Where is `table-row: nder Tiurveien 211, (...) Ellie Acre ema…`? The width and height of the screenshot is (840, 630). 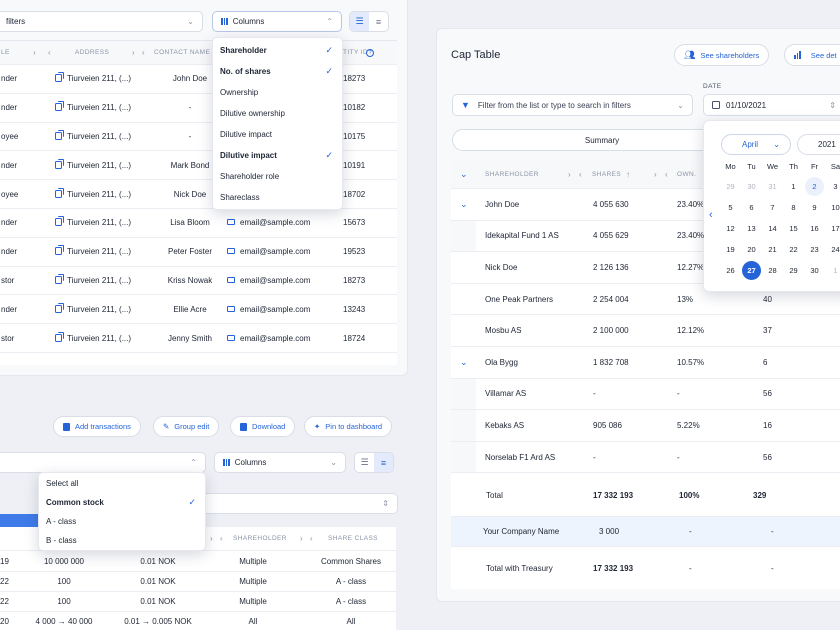
table-row: nder Tiurveien 211, (...) Ellie Acre ema… is located at coordinates (198, 310).